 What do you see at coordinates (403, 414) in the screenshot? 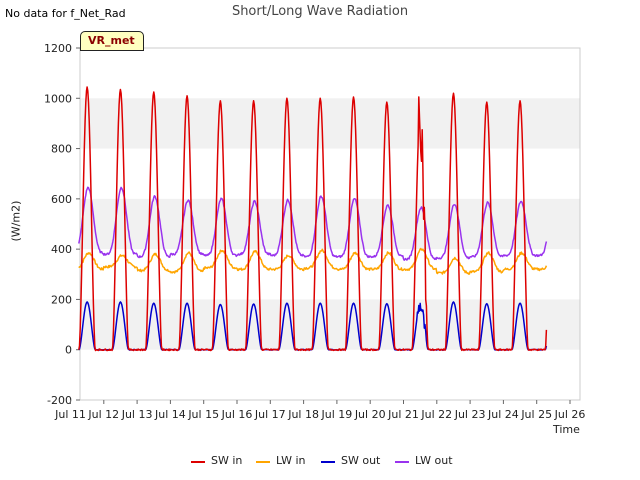
I see `x-tick-label: Jul 21` at bounding box center [403, 414].